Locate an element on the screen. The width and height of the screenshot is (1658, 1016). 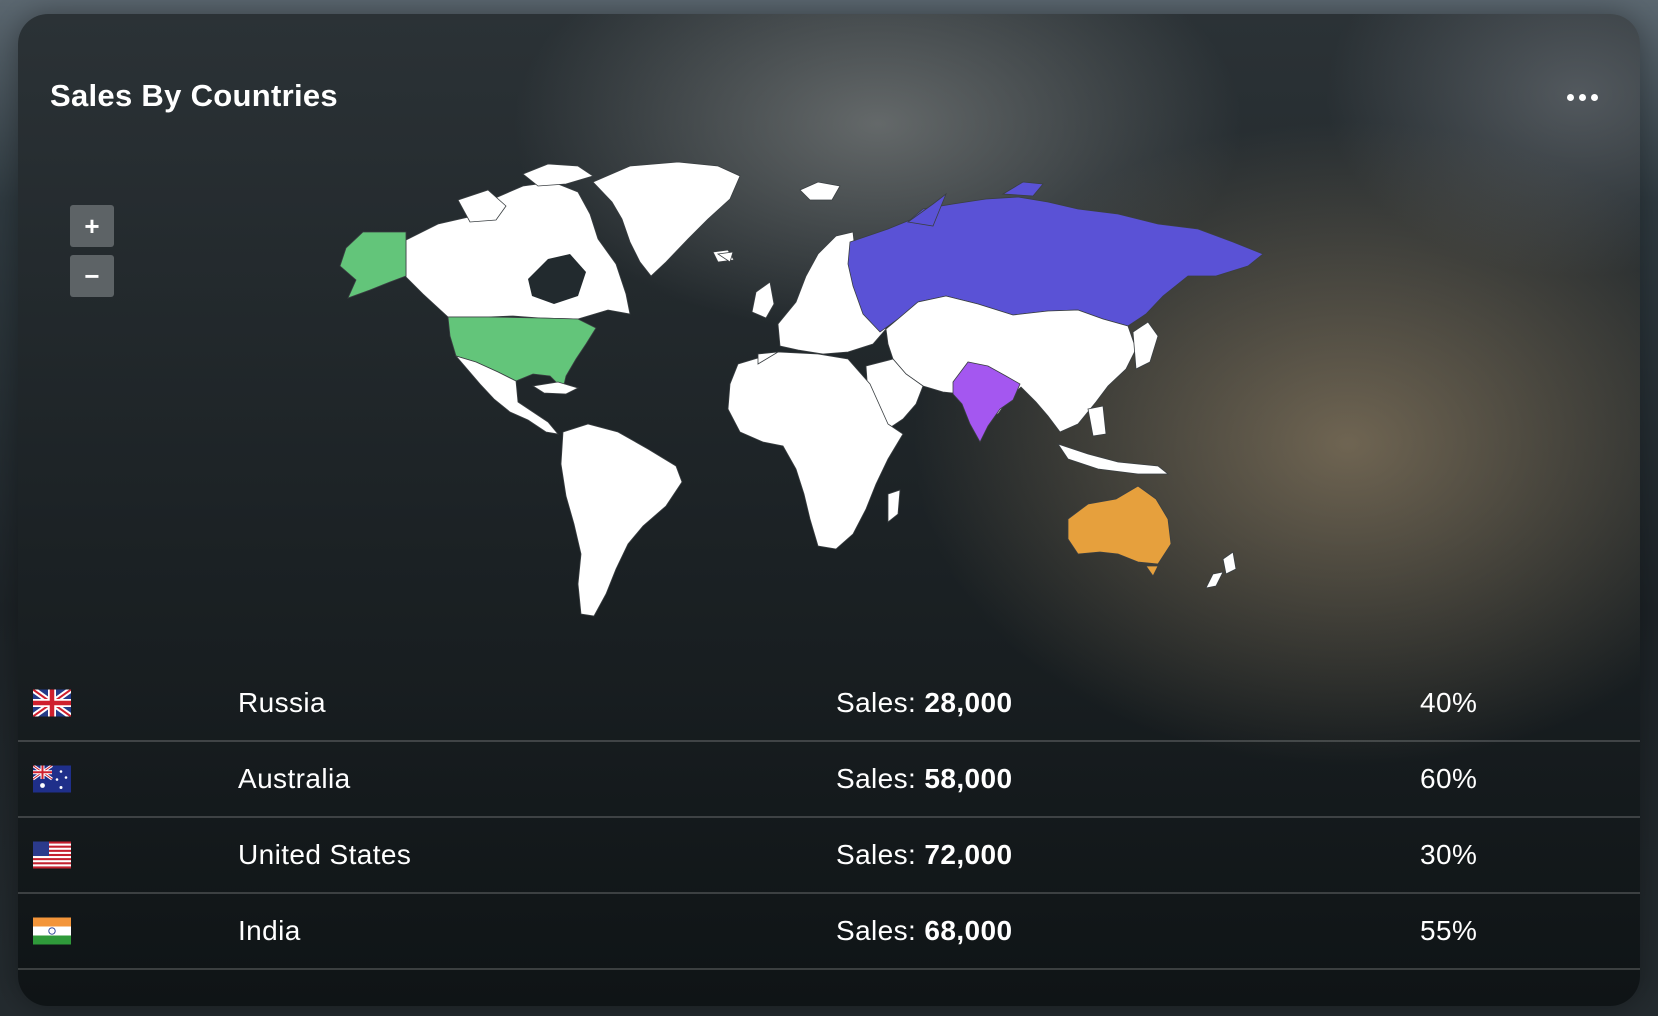
sales-percent: 30% is located at coordinates (1449, 854).